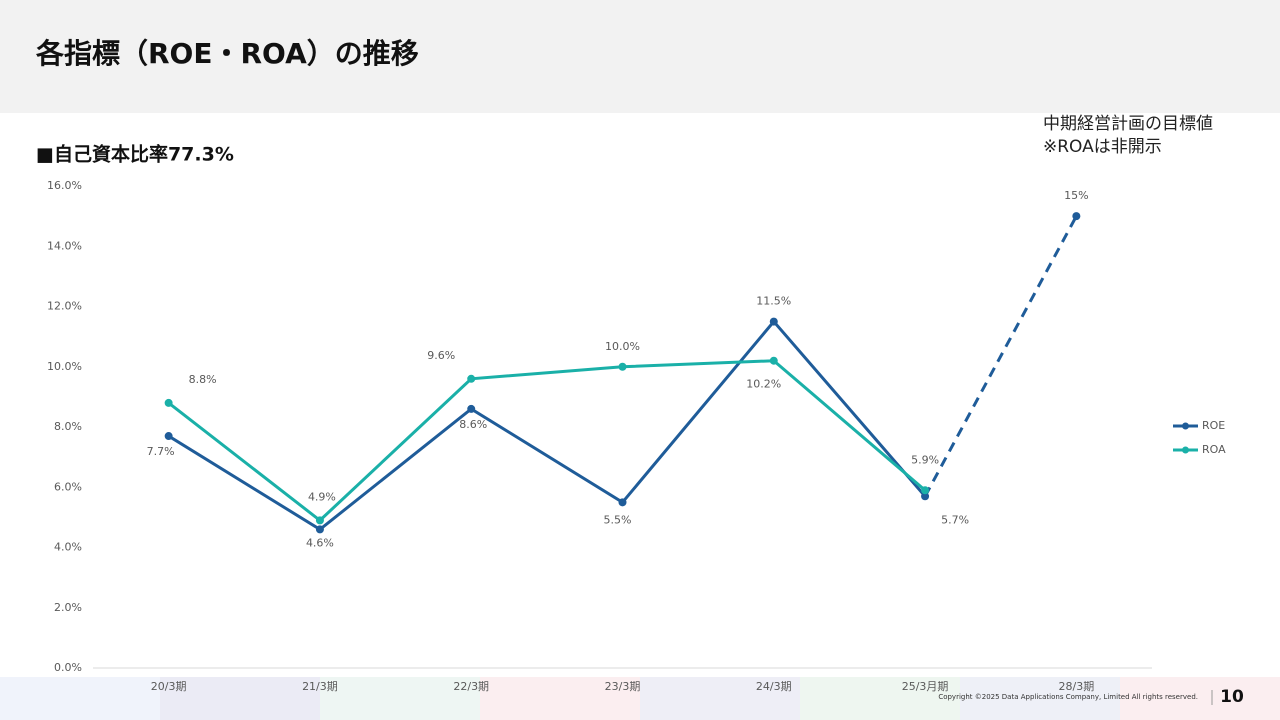 Image resolution: width=1280 pixels, height=720 pixels. What do you see at coordinates (322, 496) in the screenshot?
I see `data-label: 4.9%` at bounding box center [322, 496].